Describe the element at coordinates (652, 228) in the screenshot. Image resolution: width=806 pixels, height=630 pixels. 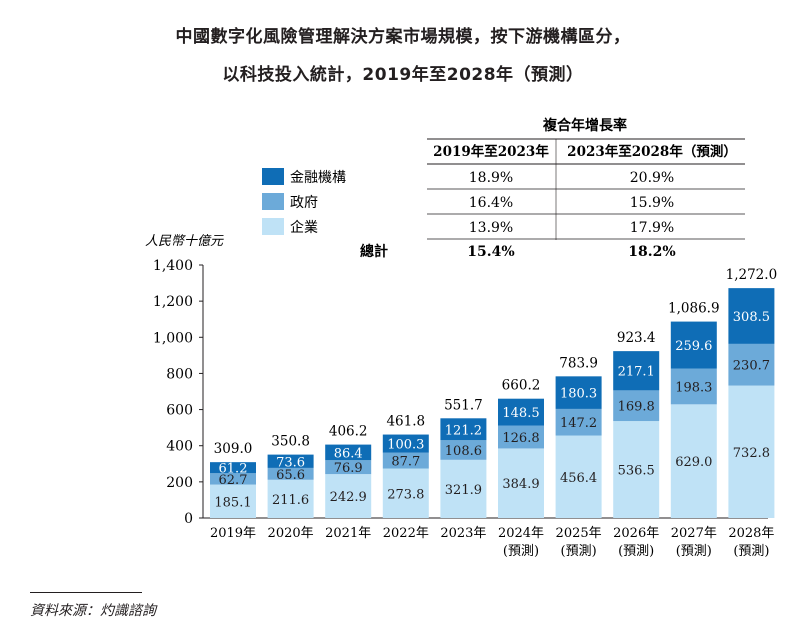
I see `cagr-value: 17.9%` at that location.